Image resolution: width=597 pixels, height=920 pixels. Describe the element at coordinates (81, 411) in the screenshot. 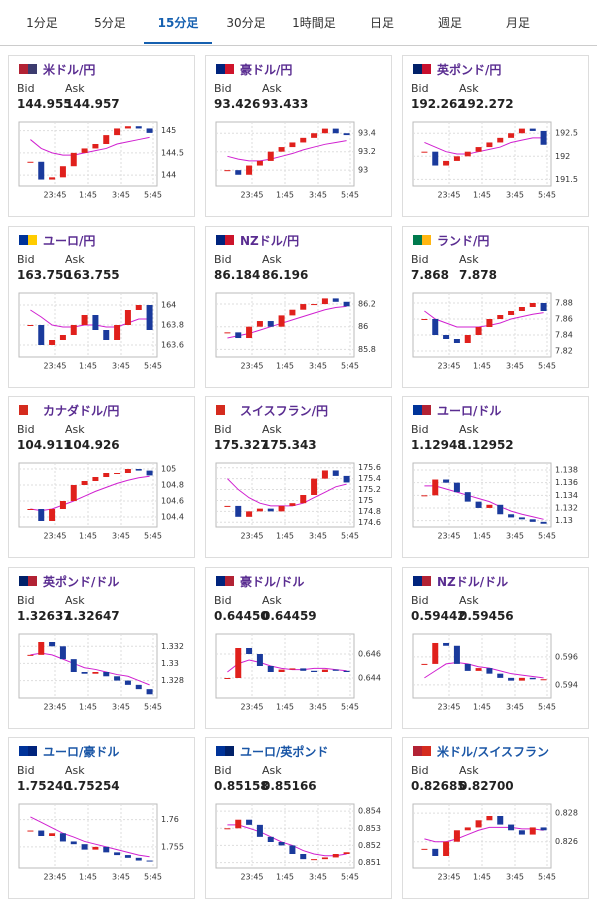

I see `pair-name: カナダドル/円` at that location.